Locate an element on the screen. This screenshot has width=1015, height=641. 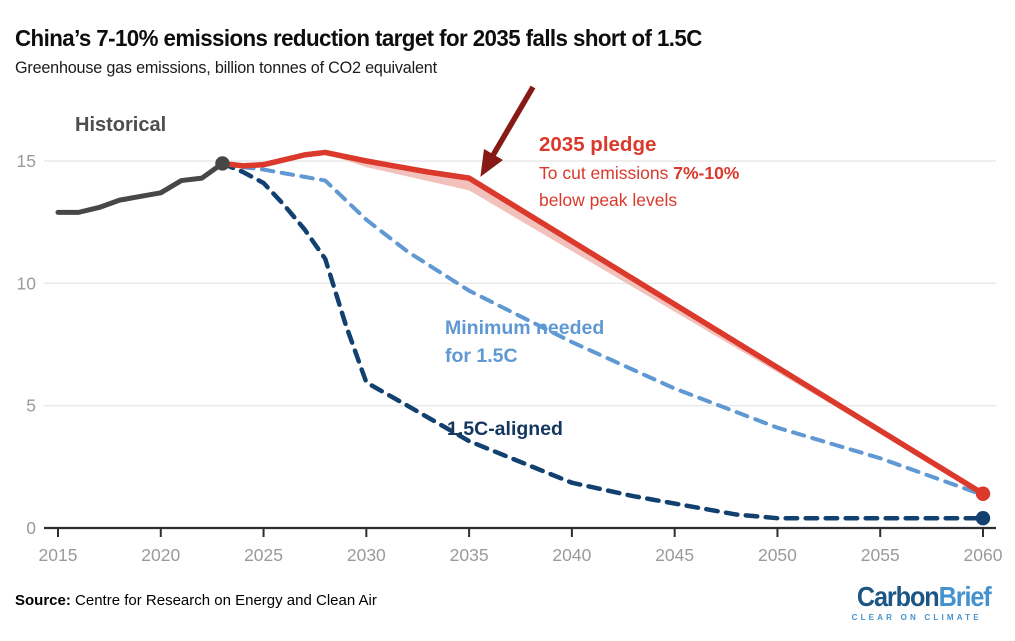
x-tick-label-2030: 2030 is located at coordinates (366, 555).